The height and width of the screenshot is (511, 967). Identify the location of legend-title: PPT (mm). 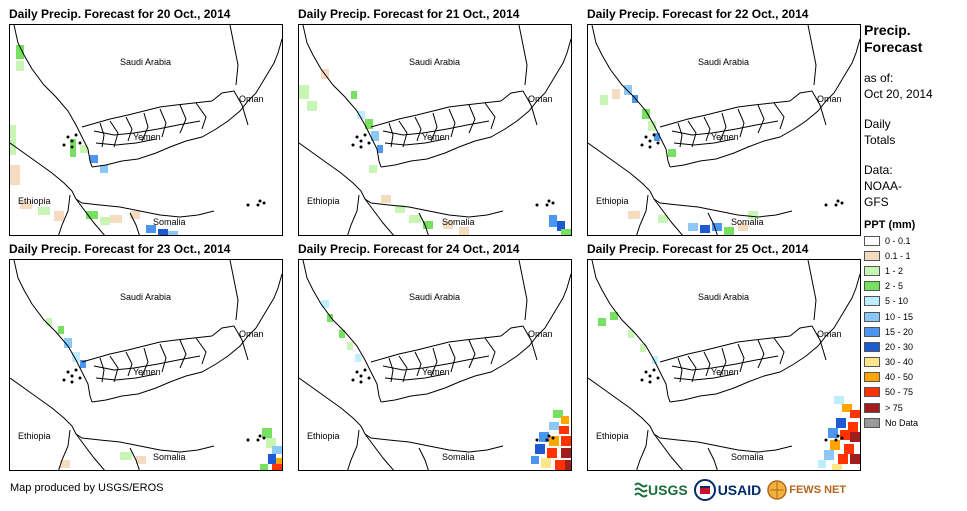
(890, 225).